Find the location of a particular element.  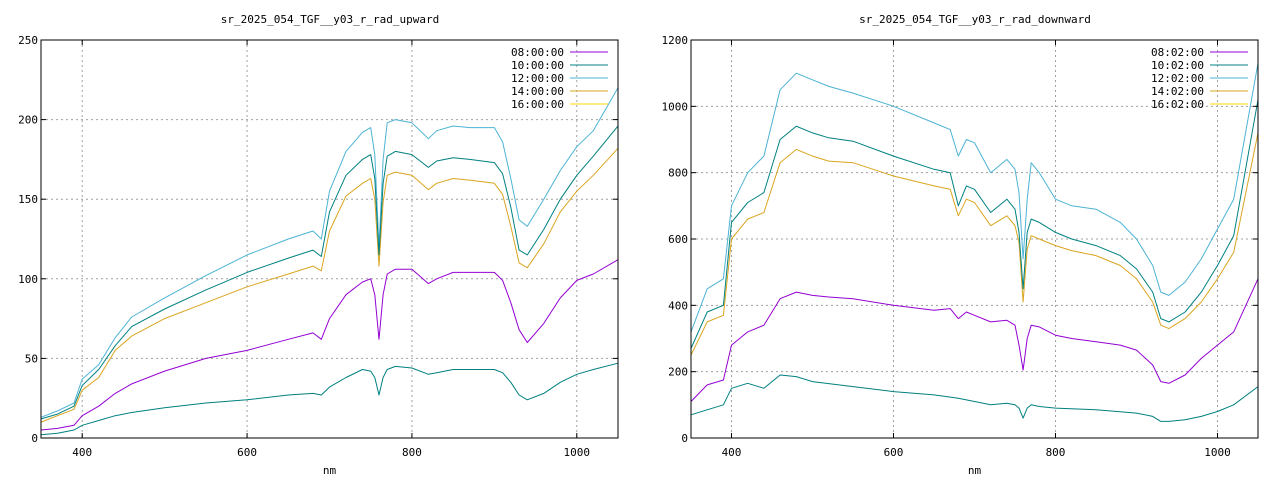

legend-label: 10:02:00 is located at coordinates (1177, 65).